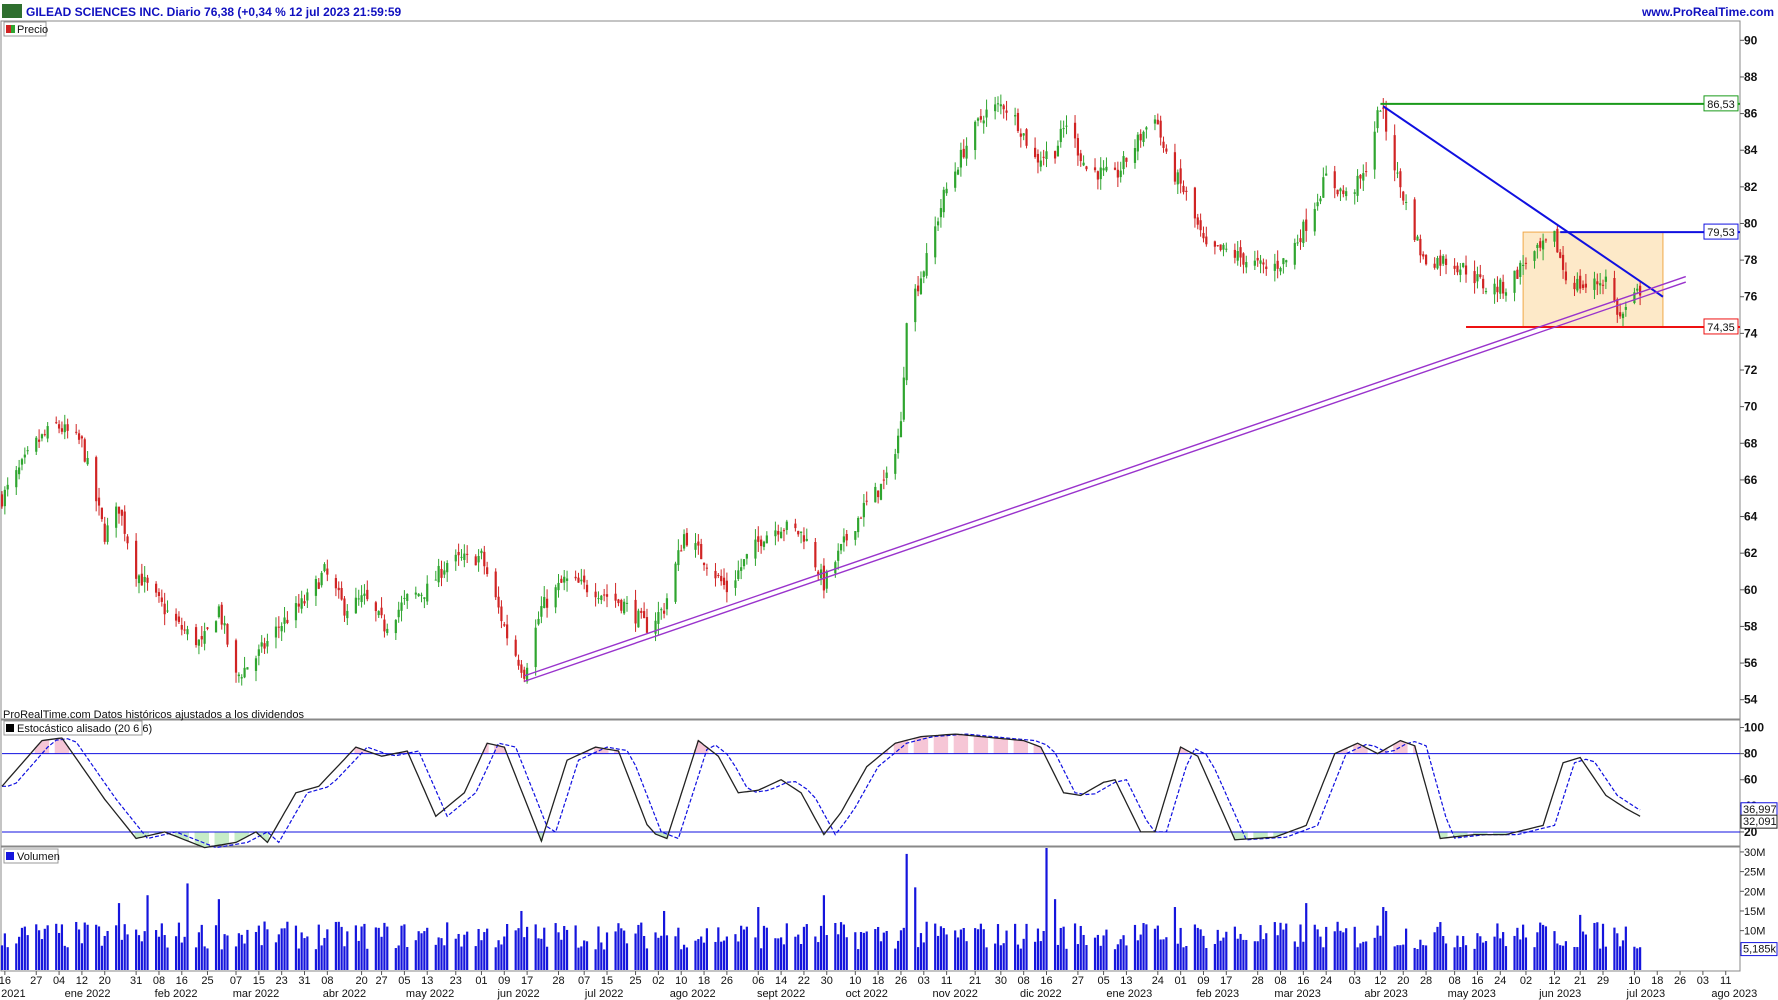 This screenshot has height=1000, width=1778. I want to click on x-day-label: 08, so click(159, 981).